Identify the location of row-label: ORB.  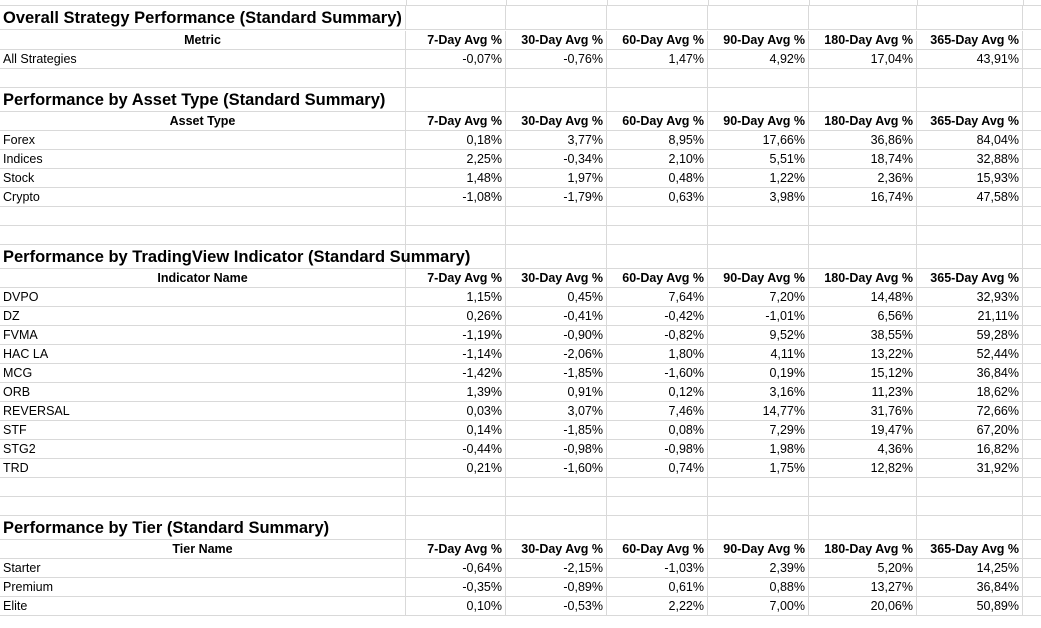
(203, 392).